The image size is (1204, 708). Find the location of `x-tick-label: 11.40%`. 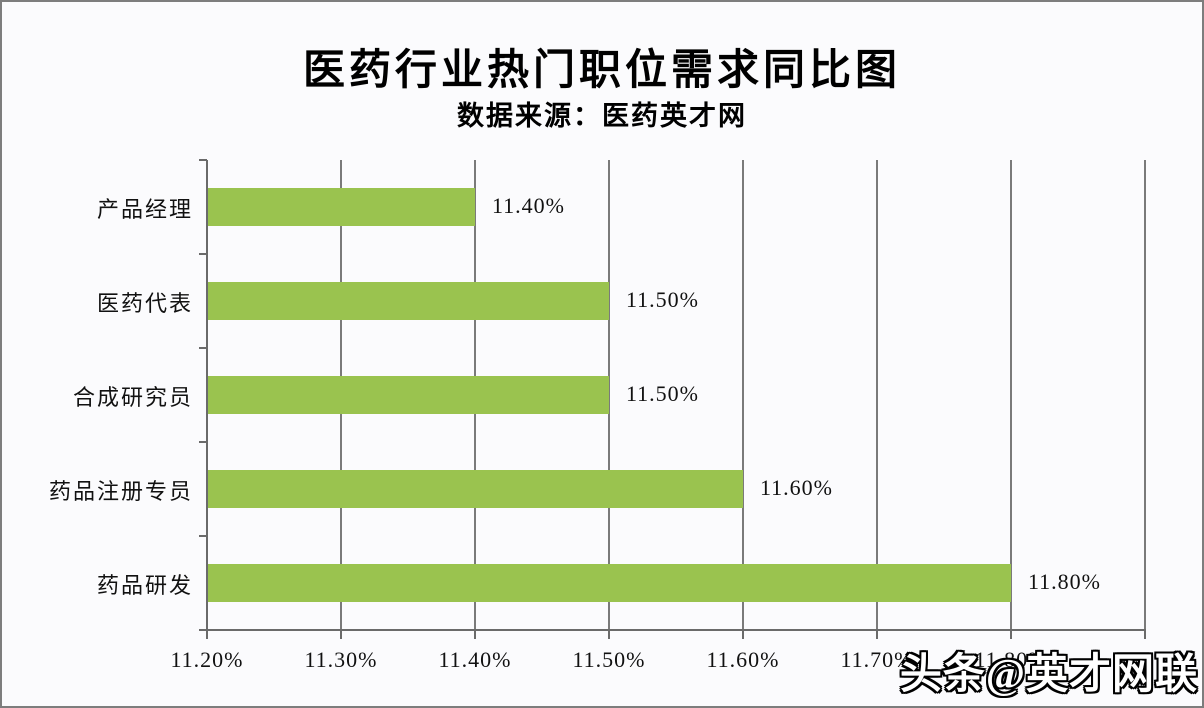

x-tick-label: 11.40% is located at coordinates (475, 659).